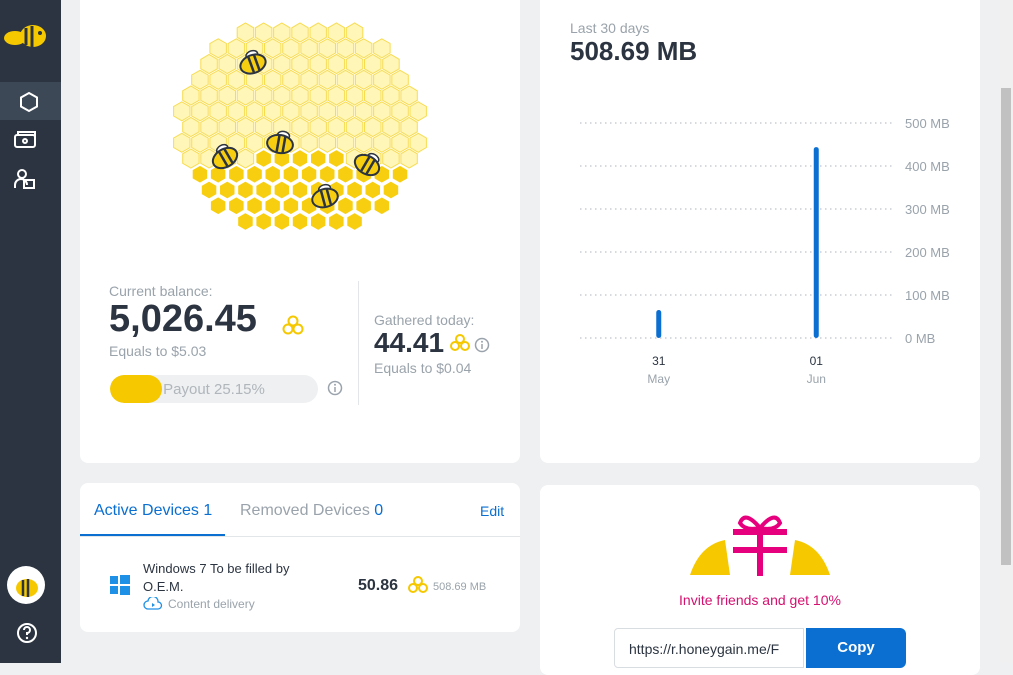  I want to click on help-icon, so click(27, 633).